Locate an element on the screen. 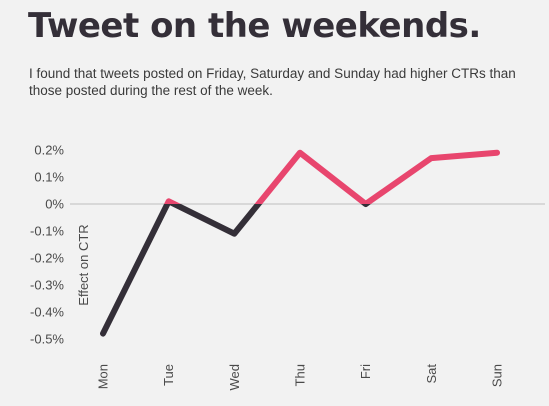  chart-title: Tweet on the weekends. is located at coordinates (254, 26).